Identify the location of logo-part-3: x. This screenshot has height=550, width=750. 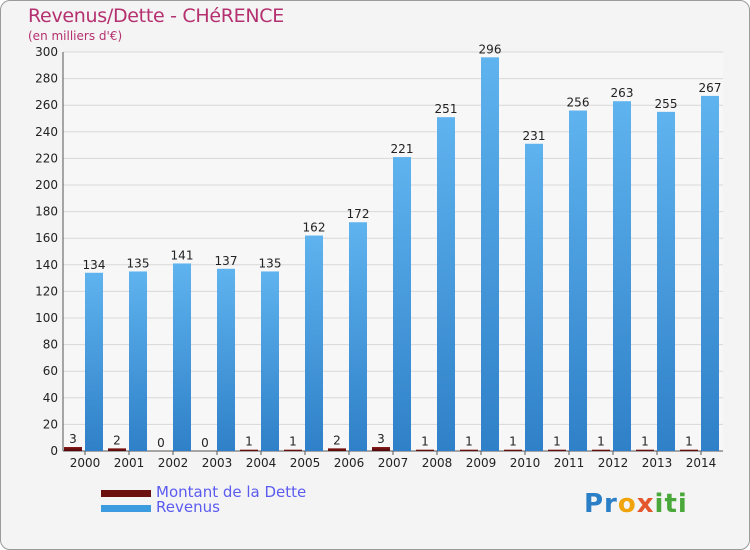
(645, 504).